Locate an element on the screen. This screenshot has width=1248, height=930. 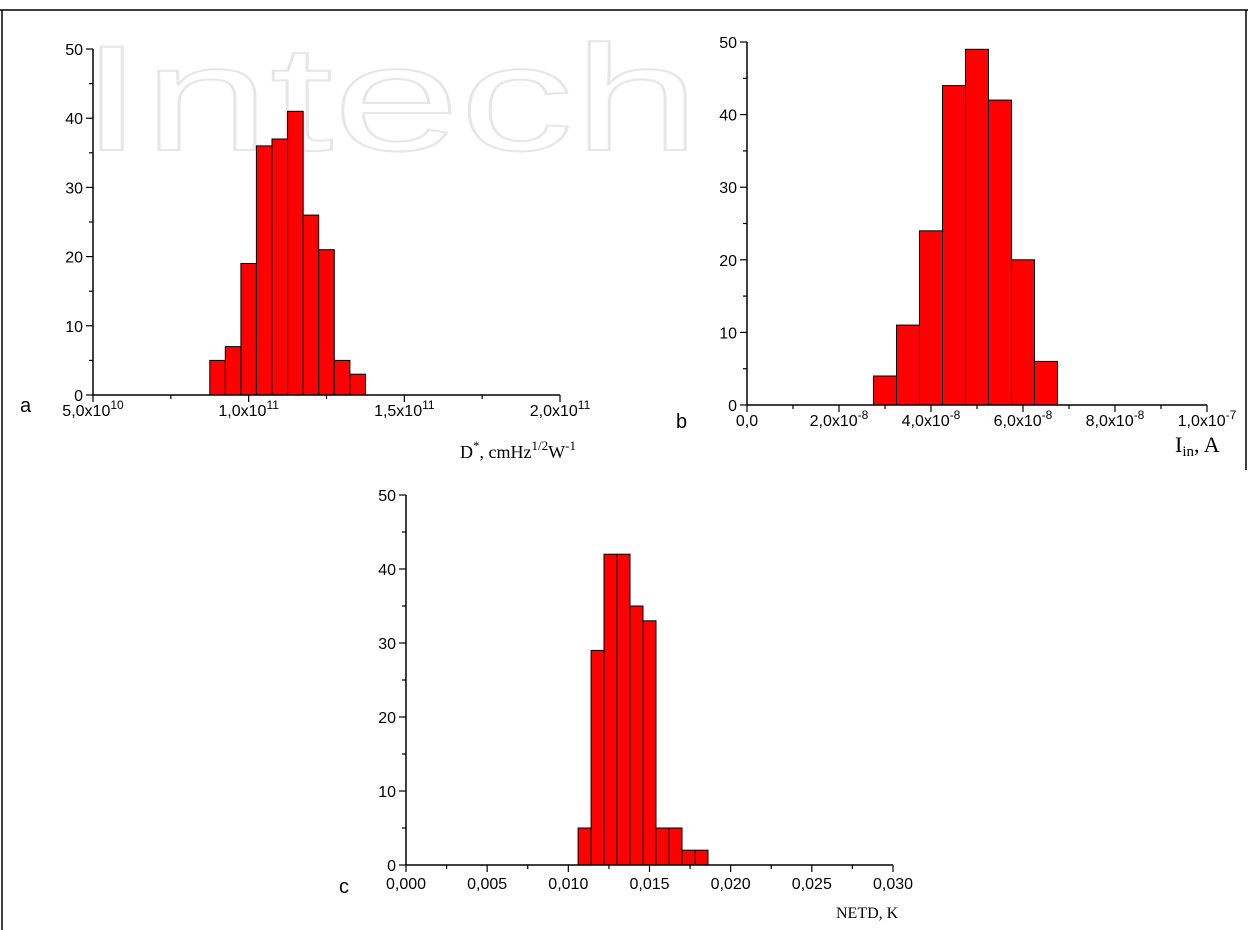
x-tick-label: 1,5x10¹¹ is located at coordinates (404, 409).